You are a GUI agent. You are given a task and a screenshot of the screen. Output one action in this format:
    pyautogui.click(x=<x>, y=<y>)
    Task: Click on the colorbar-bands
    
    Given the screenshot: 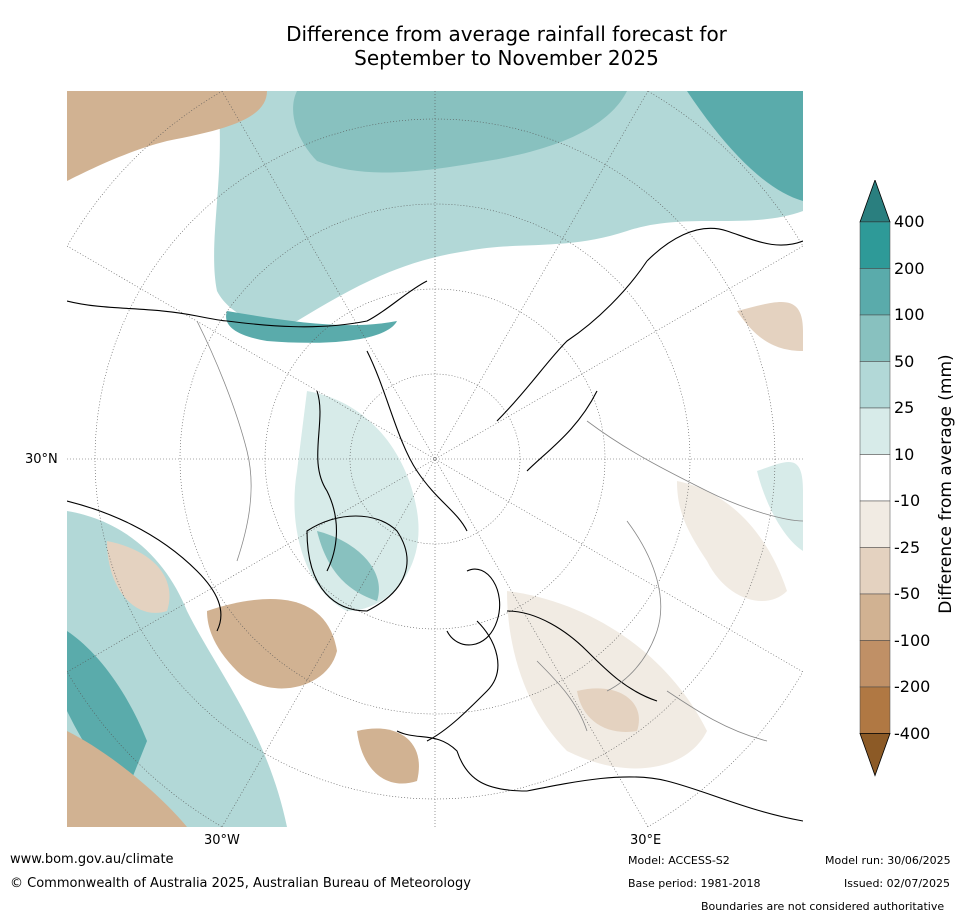 What is the action you would take?
    pyautogui.click(x=875, y=478)
    